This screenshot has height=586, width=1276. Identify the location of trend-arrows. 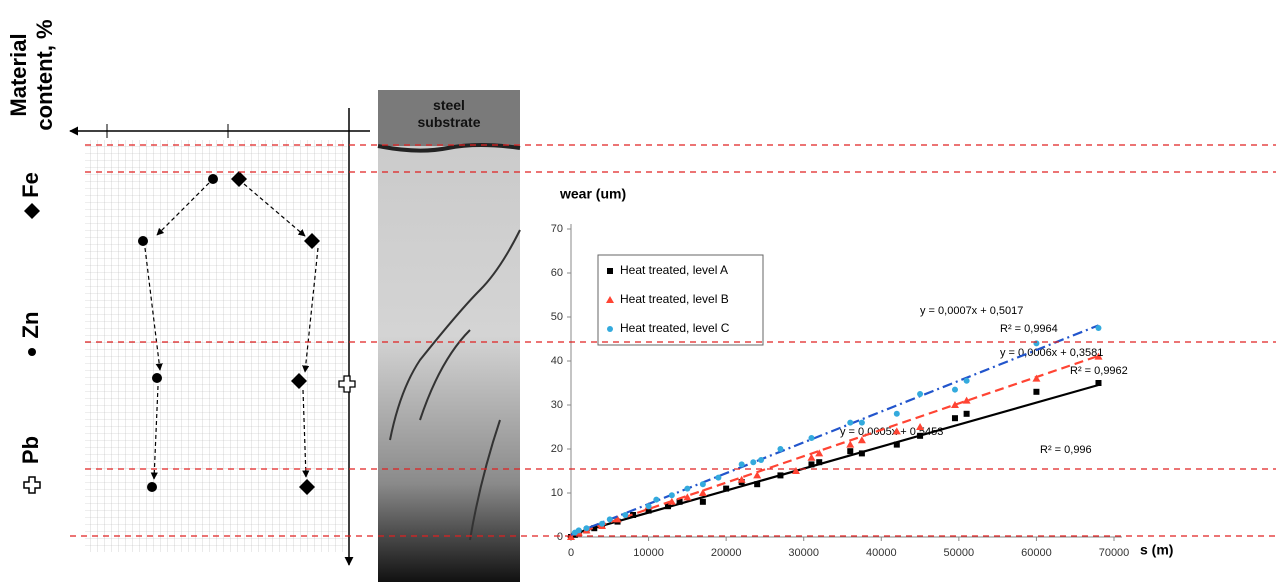
(231, 331).